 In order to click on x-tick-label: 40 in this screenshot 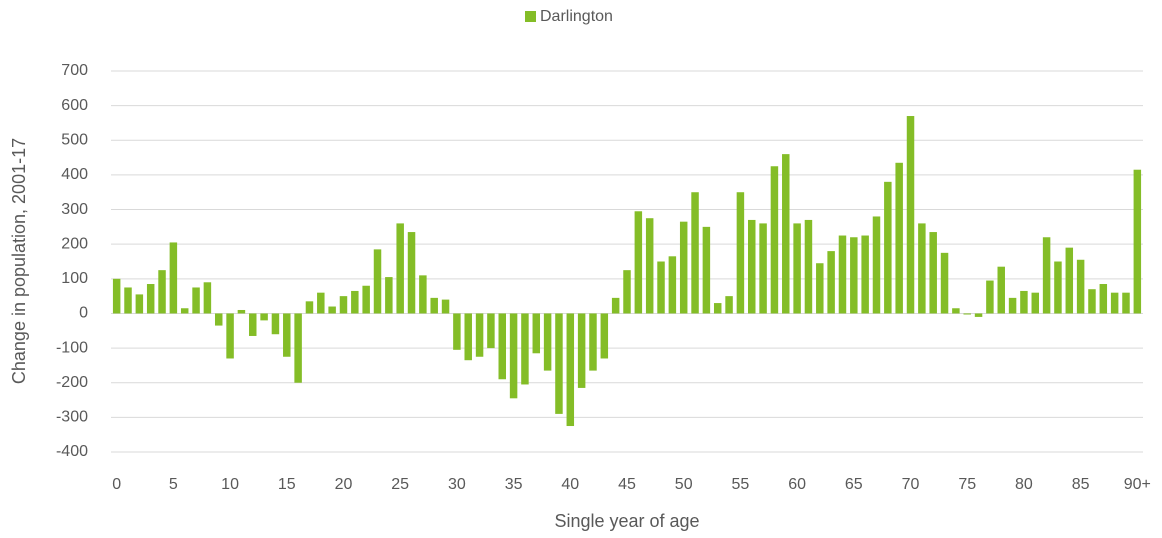, I will do `click(570, 484)`.